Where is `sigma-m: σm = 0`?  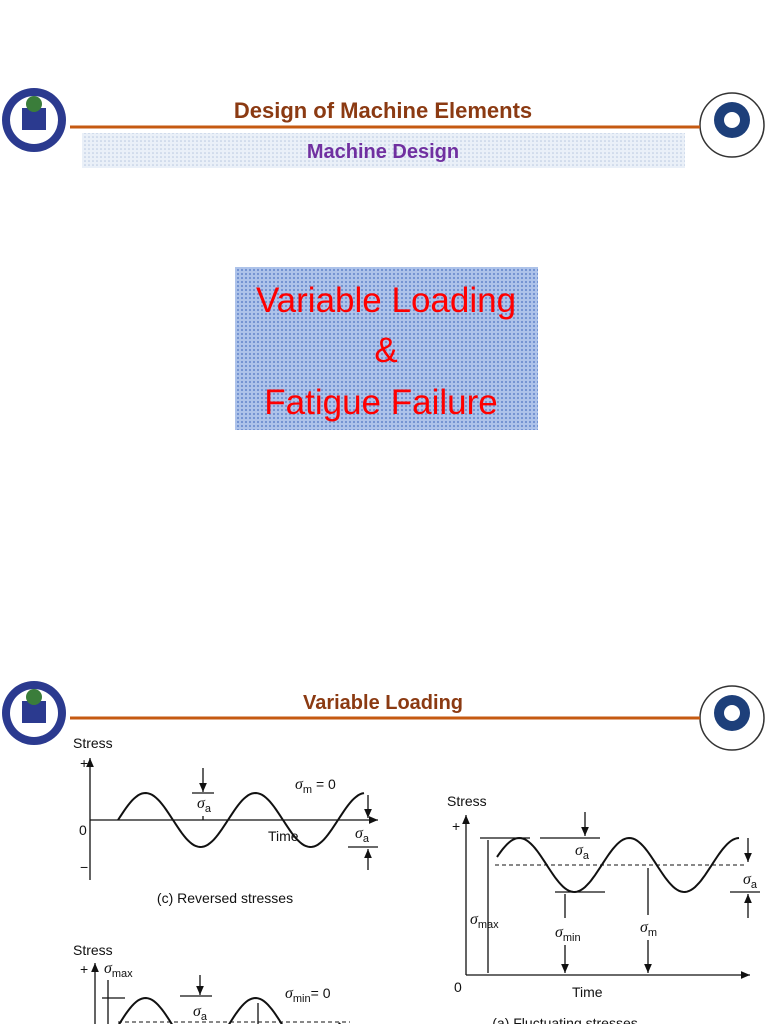 sigma-m: σm = 0 is located at coordinates (315, 786).